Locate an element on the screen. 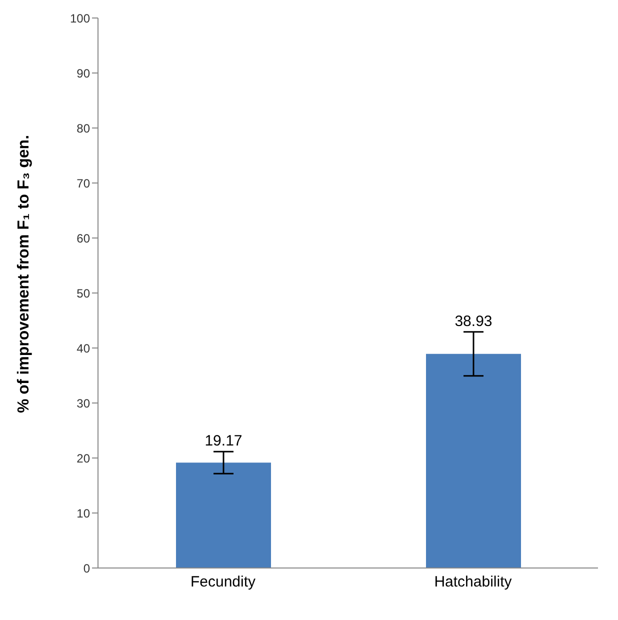 The height and width of the screenshot is (620, 618). x-tick-label: Fecundity is located at coordinates (223, 582).